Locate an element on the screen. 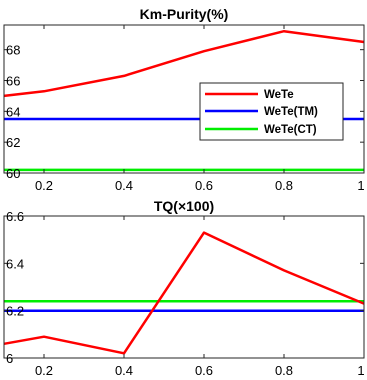 The image size is (367, 380). purity-y-tick-label: 60 is located at coordinates (13, 173).